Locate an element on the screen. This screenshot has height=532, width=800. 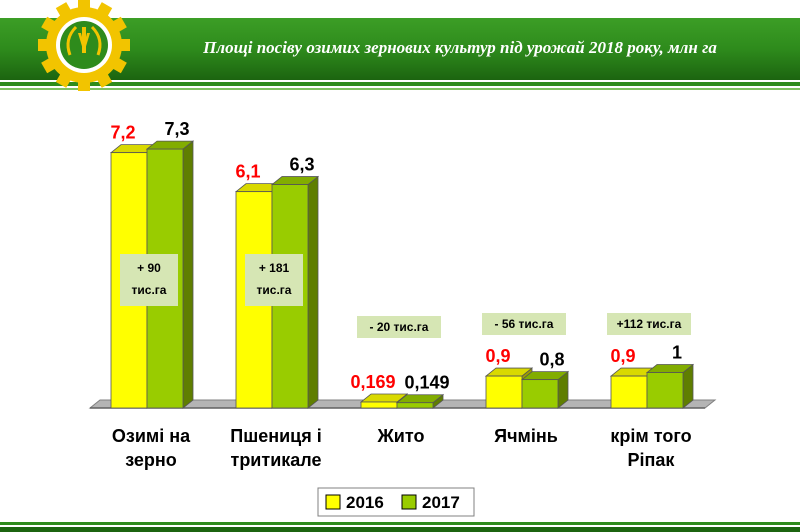
legend-swatch-2016 is located at coordinates (333, 502).